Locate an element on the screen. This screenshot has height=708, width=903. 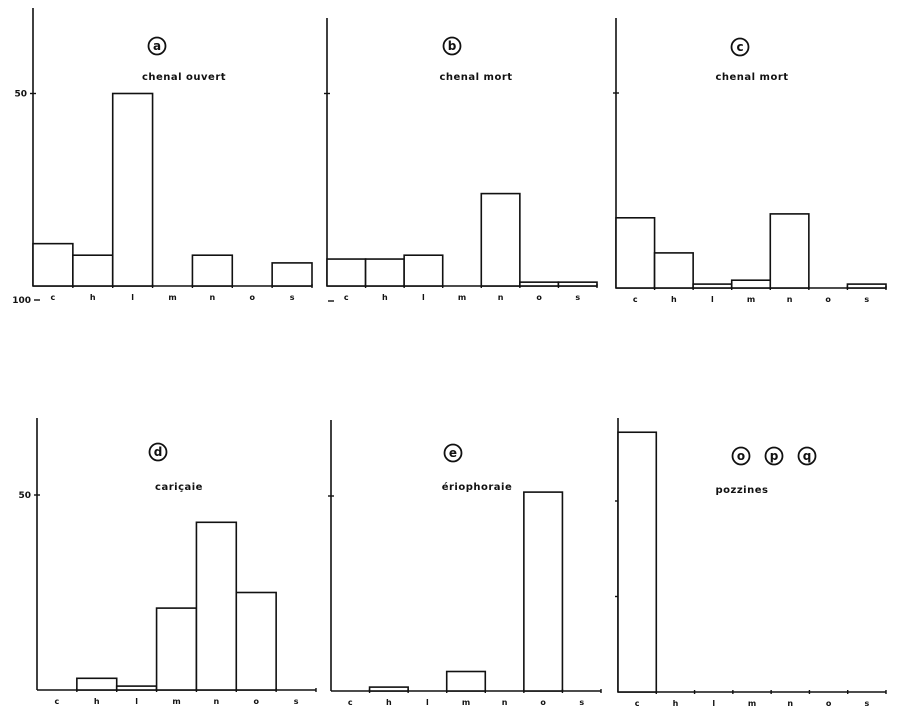
panel-letter: a is located at coordinates (157, 46).